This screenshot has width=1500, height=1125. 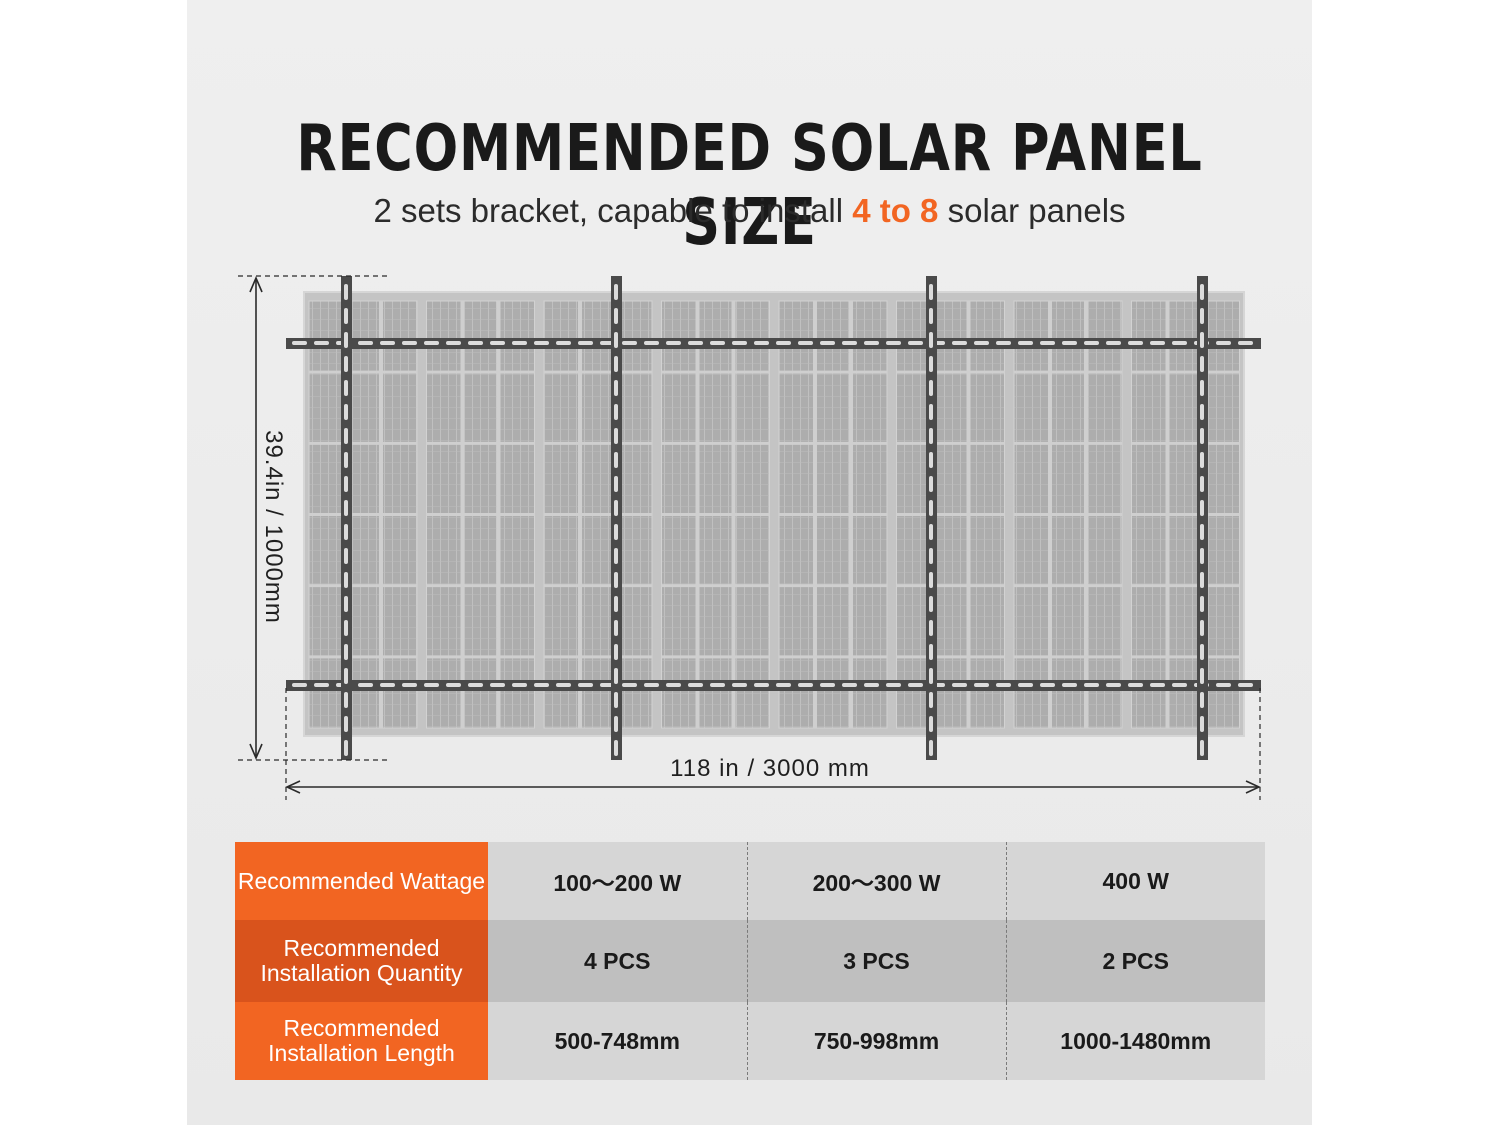 I want to click on height-dimension-label: 39.4in / 1000mm, so click(x=273, y=527).